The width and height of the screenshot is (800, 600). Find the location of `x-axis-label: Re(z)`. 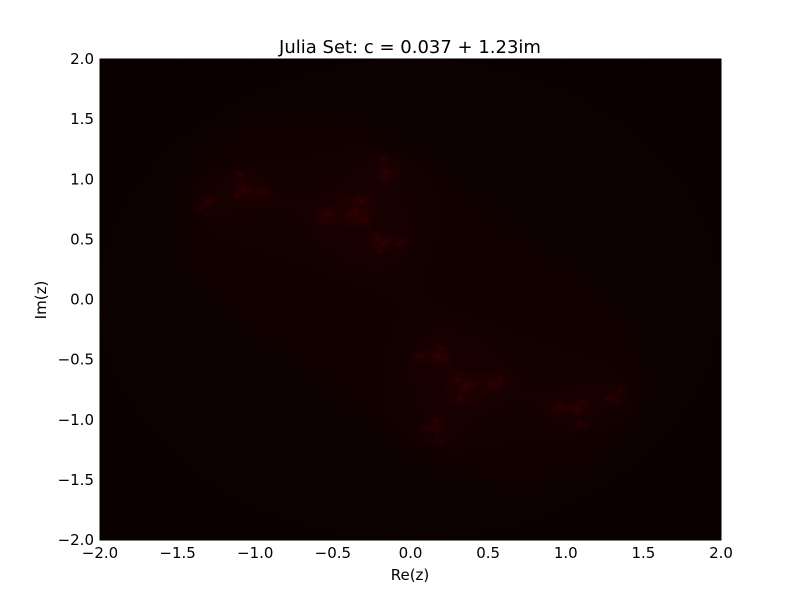

x-axis-label: Re(z) is located at coordinates (410, 575).